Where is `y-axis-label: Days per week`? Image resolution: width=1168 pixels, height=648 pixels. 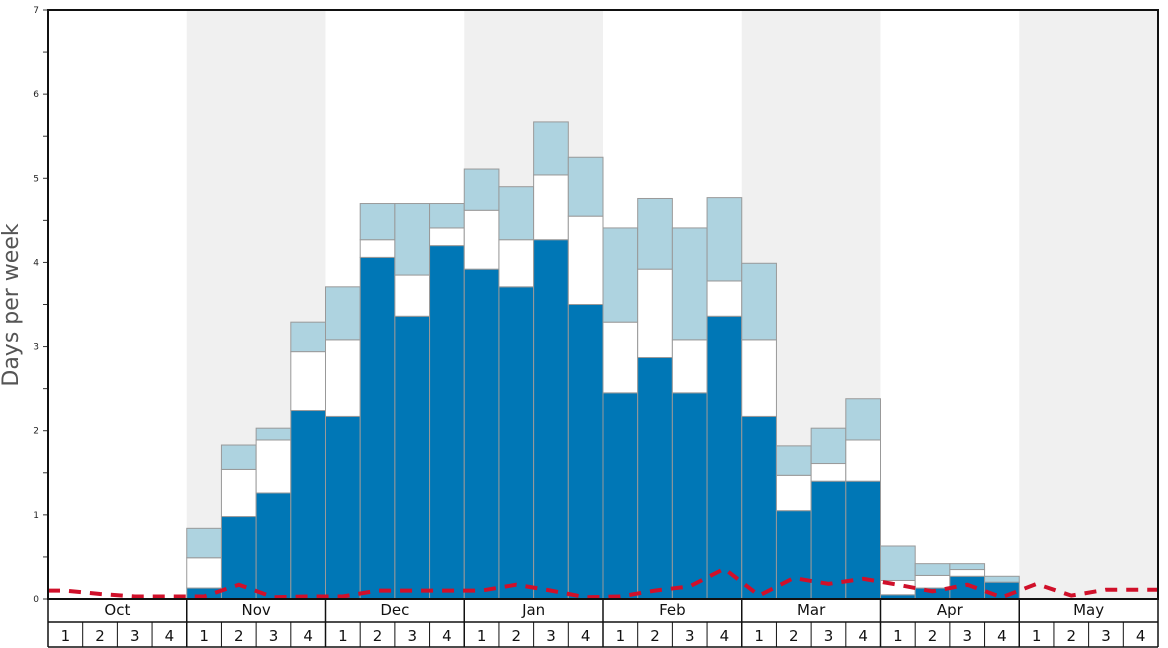 y-axis-label: Days per week is located at coordinates (12, 304).